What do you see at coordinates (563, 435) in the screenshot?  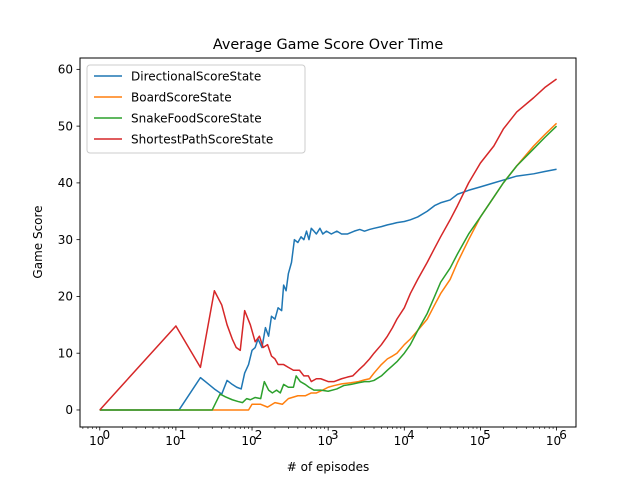 I see `x-tick-exponent: 6` at bounding box center [563, 435].